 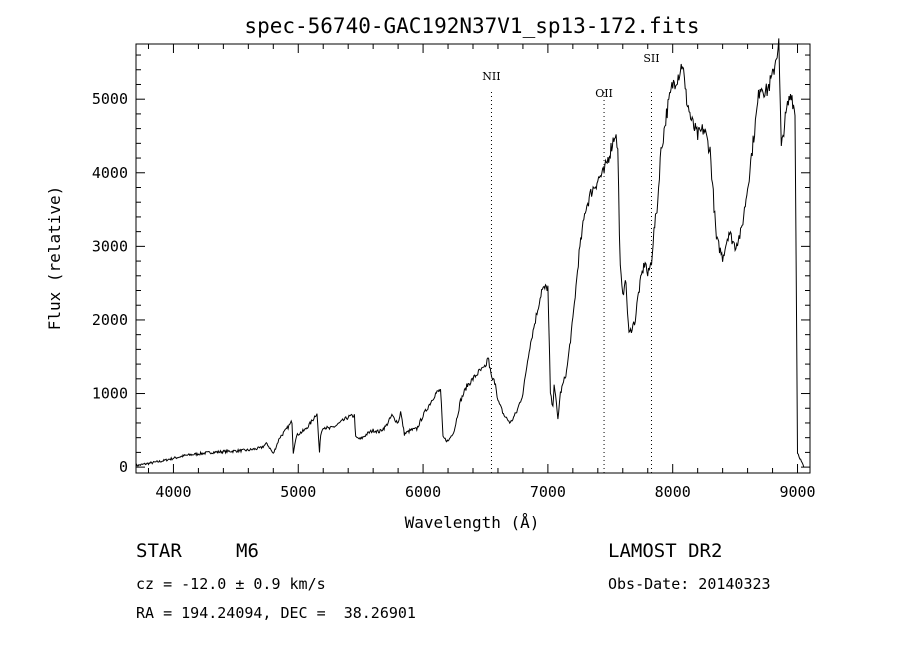 What do you see at coordinates (604, 93) in the screenshot?
I see `emission-line-label: OII` at bounding box center [604, 93].